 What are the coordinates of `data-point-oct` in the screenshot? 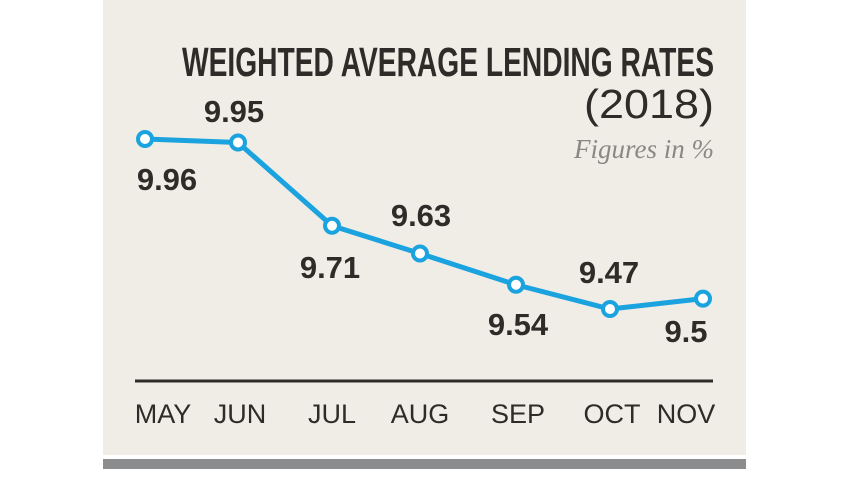 It's located at (610, 309).